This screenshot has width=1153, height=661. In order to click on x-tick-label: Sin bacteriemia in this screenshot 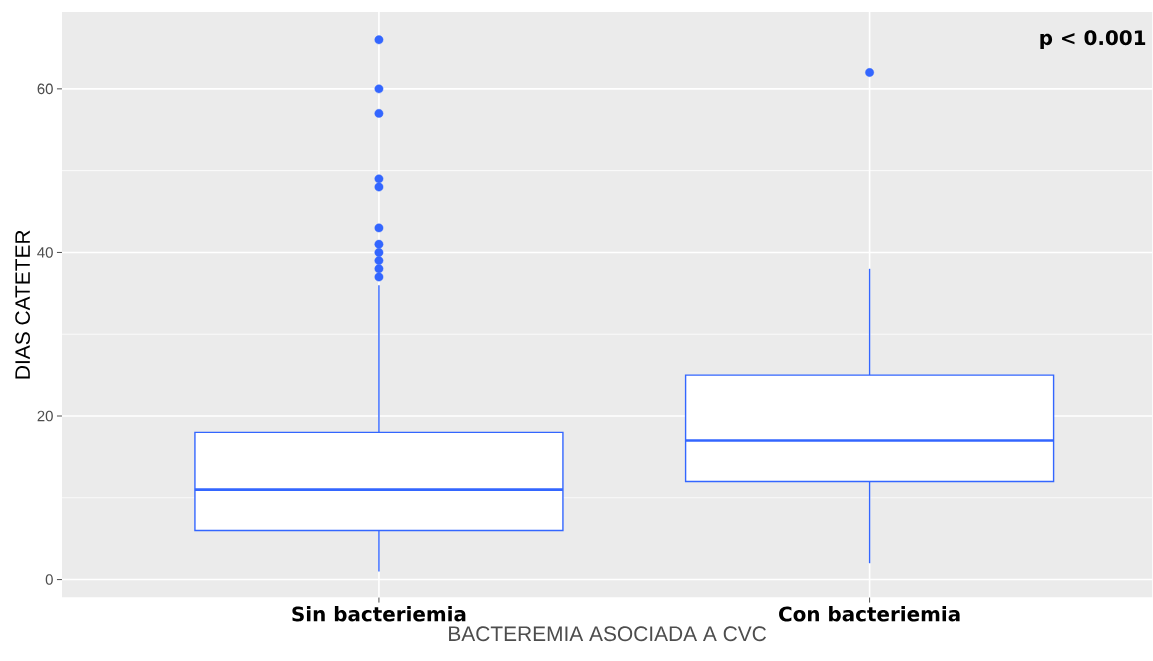, I will do `click(379, 614)`.